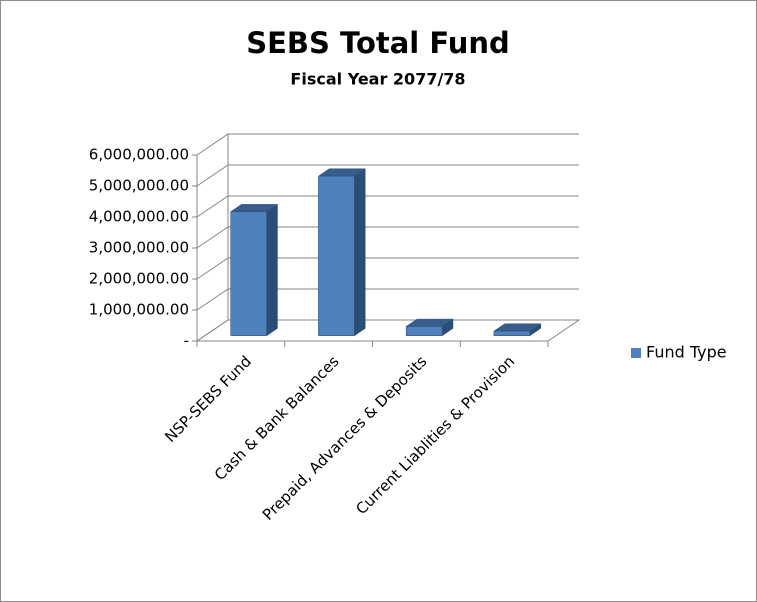 This screenshot has height=602, width=757. Describe the element at coordinates (139, 186) in the screenshot. I see `y-tick-label: 5,000,000.00` at that location.